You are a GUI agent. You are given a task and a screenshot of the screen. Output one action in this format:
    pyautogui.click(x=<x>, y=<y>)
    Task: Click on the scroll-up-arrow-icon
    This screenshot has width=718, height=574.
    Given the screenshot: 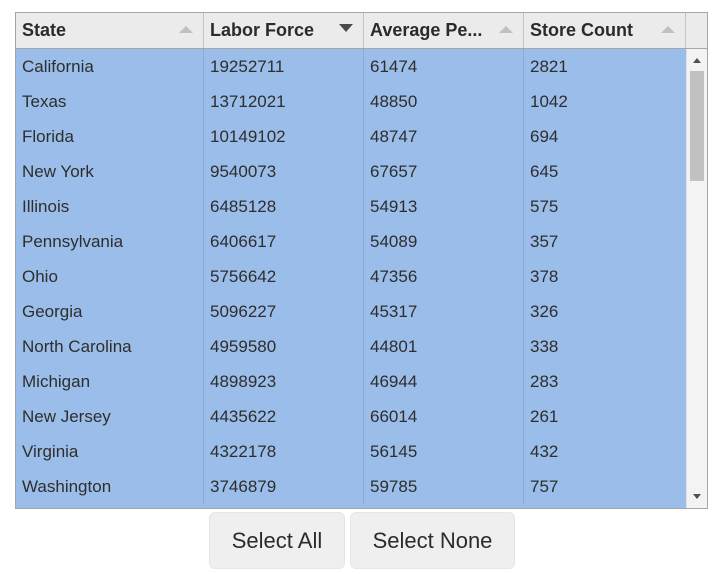 What is the action you would take?
    pyautogui.click(x=697, y=60)
    